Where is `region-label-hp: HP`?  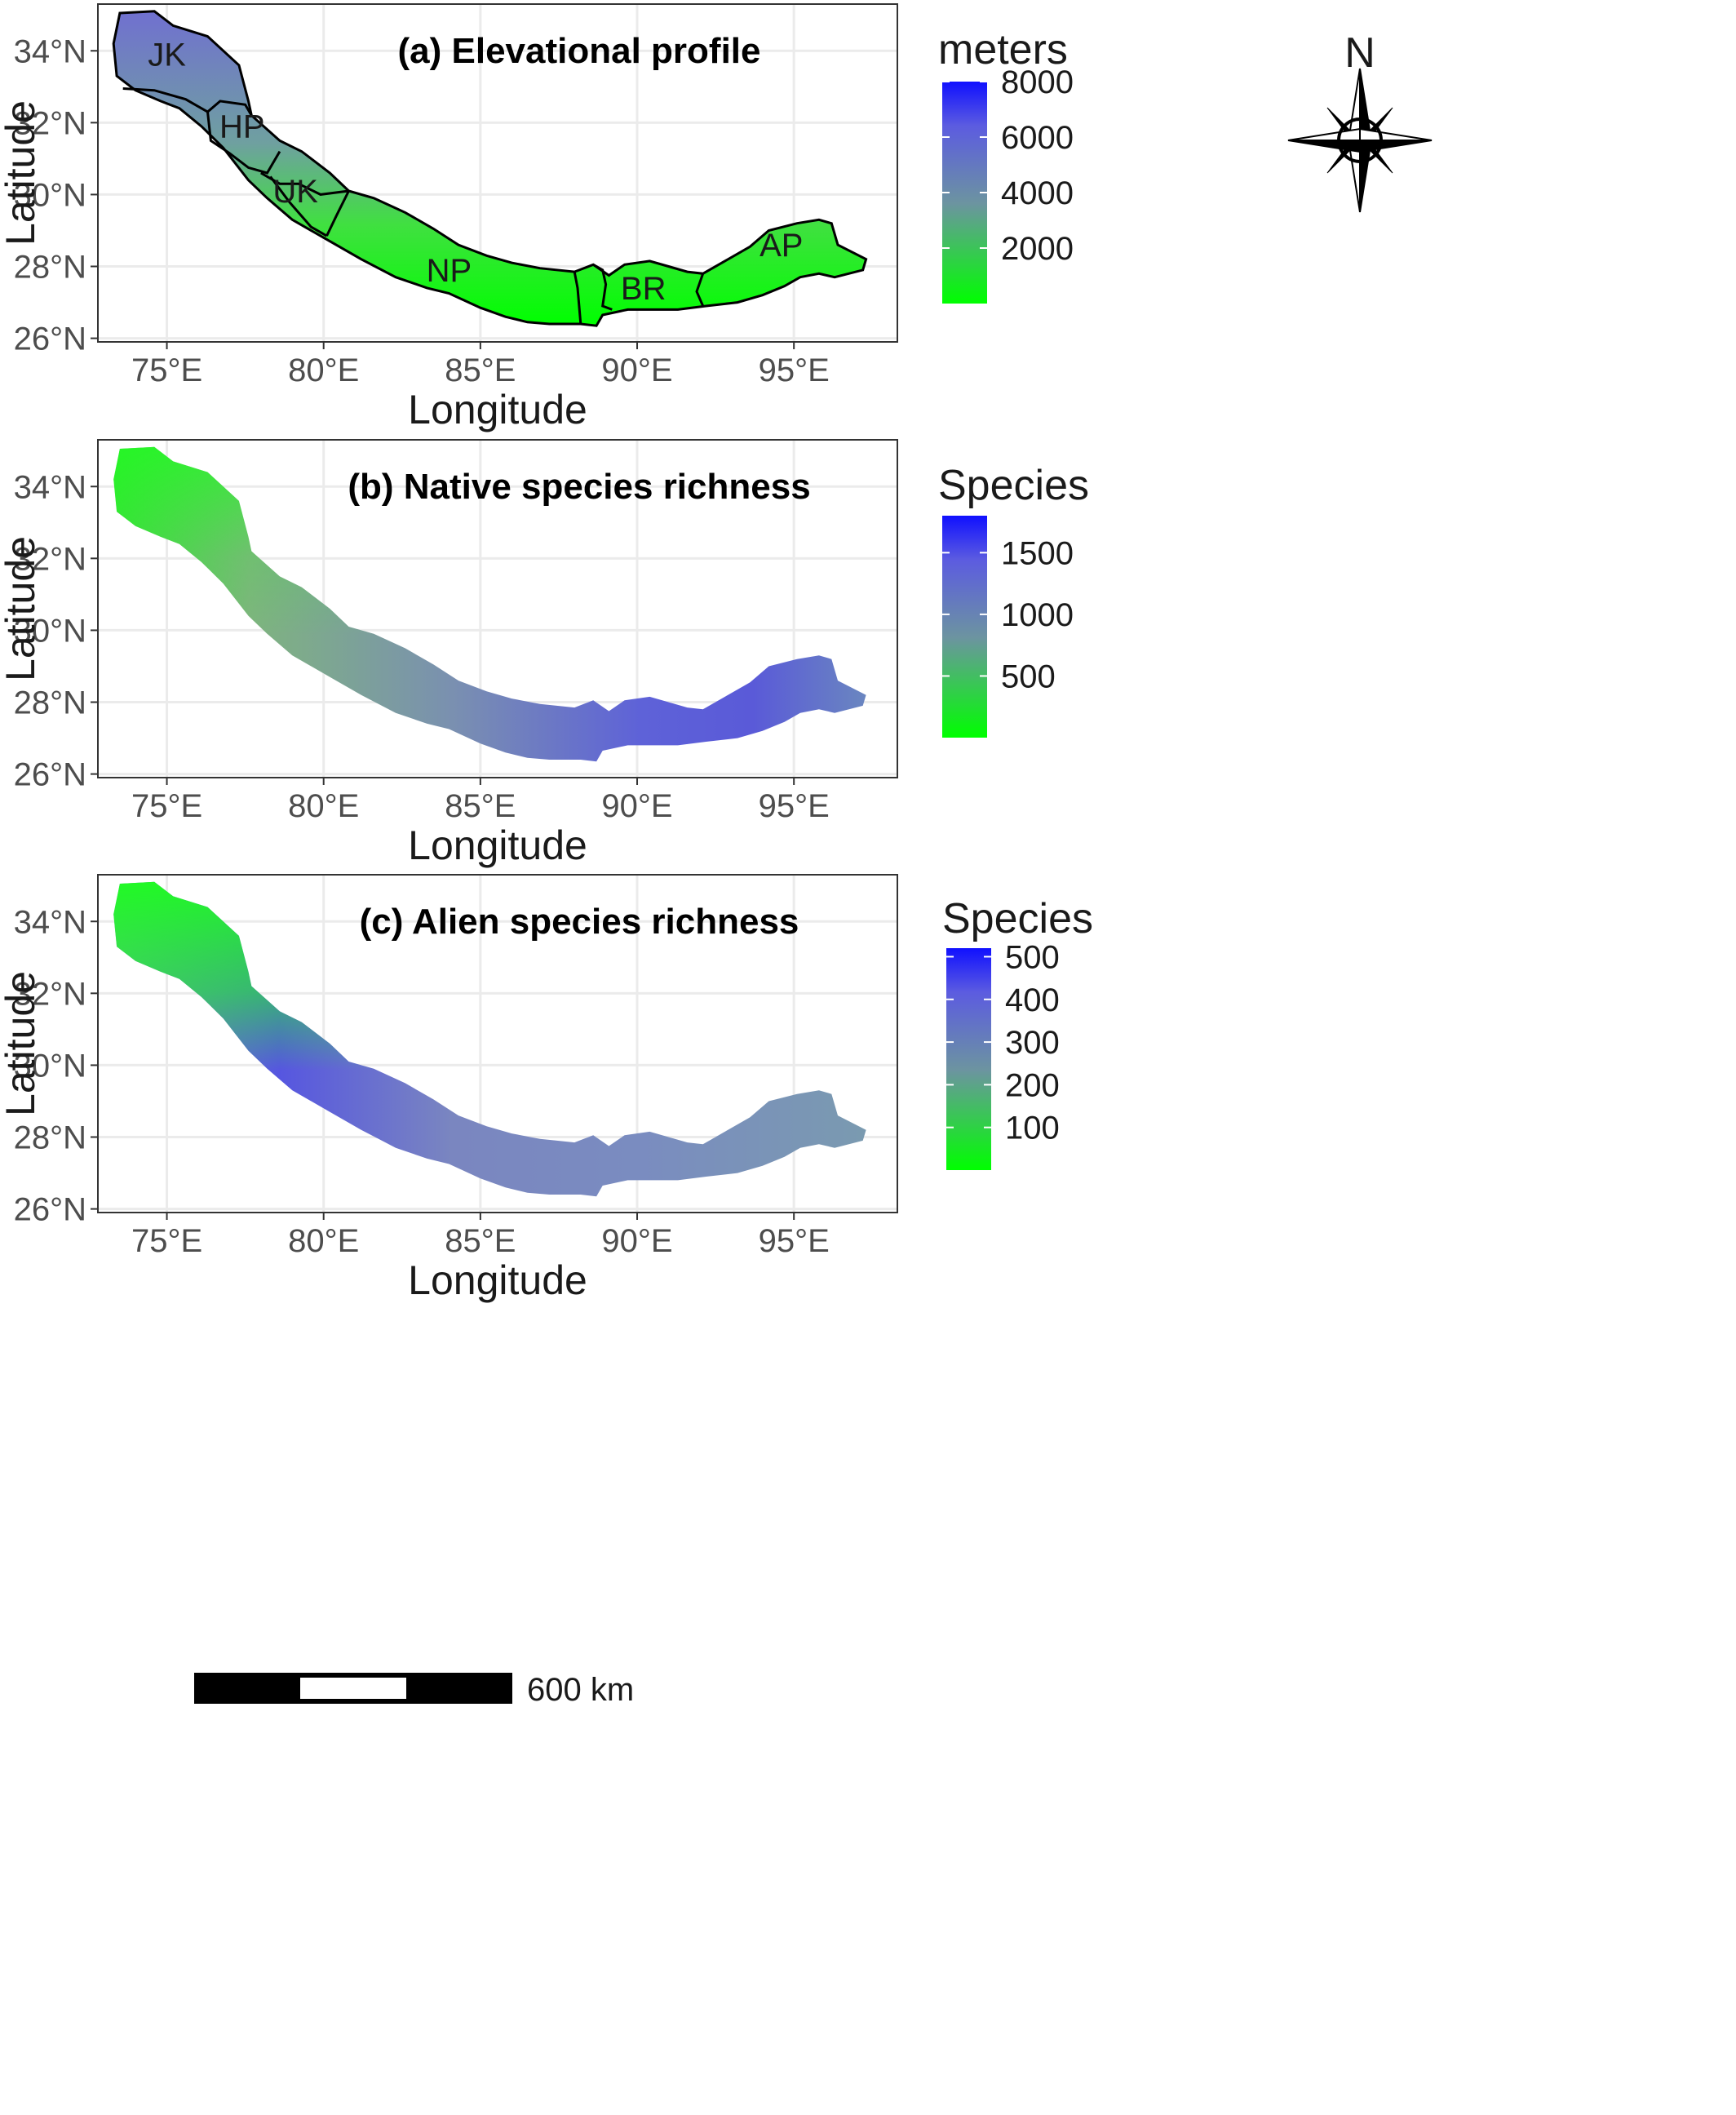
region-label-hp: HP is located at coordinates (242, 127).